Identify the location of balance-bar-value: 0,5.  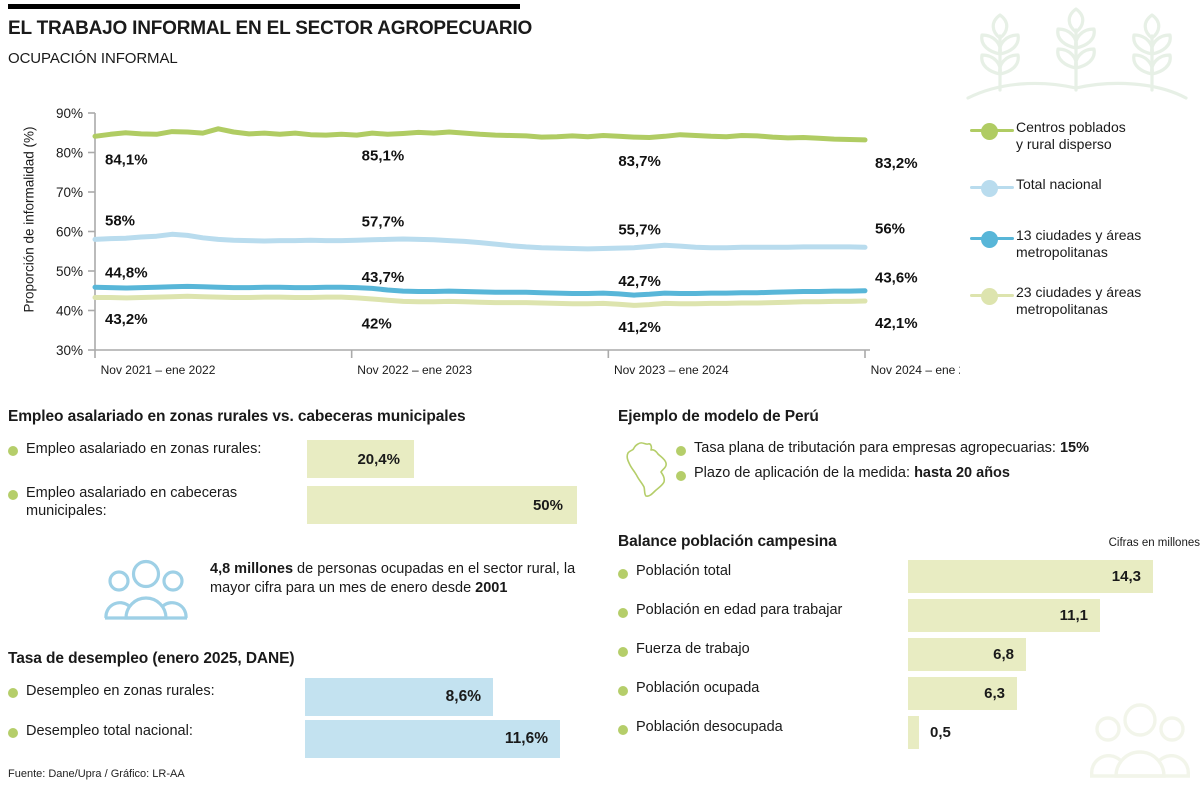
(940, 732).